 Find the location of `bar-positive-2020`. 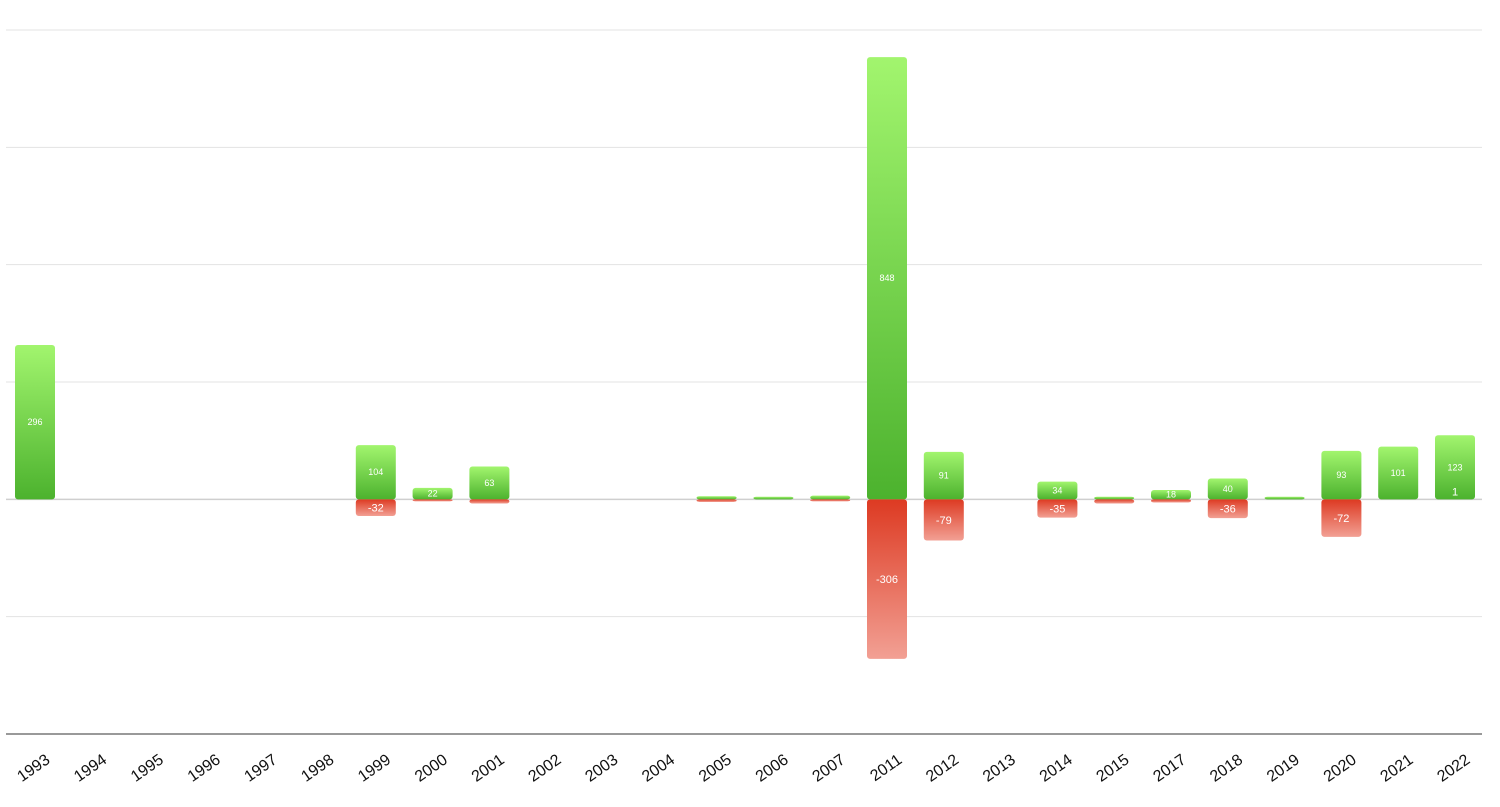

bar-positive-2020 is located at coordinates (1341, 475).